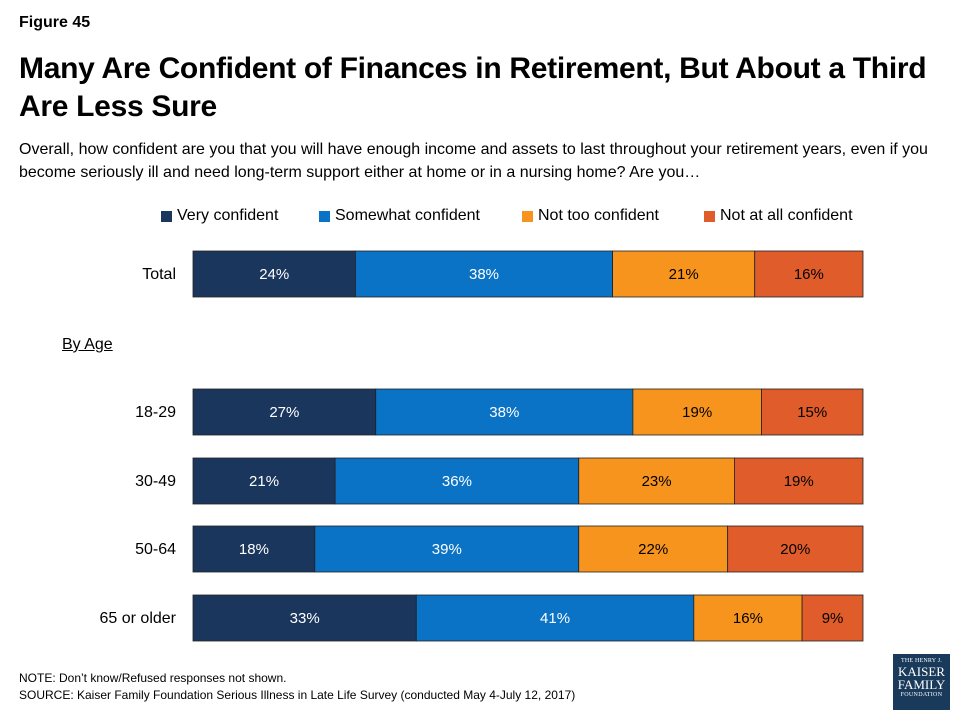  I want to click on kff-logo: THE HENRY J. KAISER FAMILY FOUNDATION, so click(921, 682).